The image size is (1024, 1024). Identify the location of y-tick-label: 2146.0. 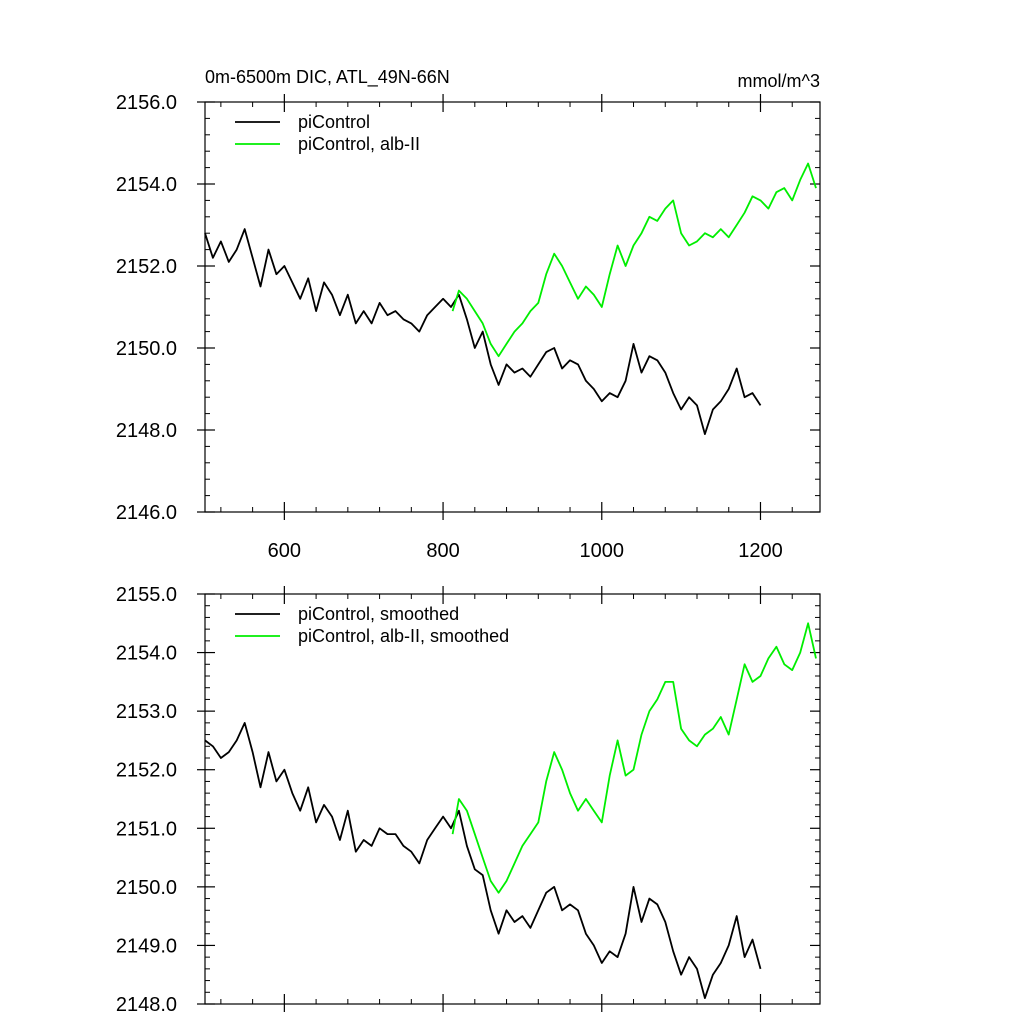
(146, 513).